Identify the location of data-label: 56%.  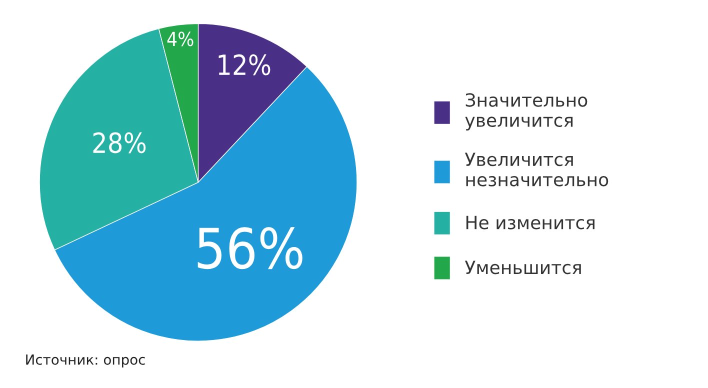
(250, 248).